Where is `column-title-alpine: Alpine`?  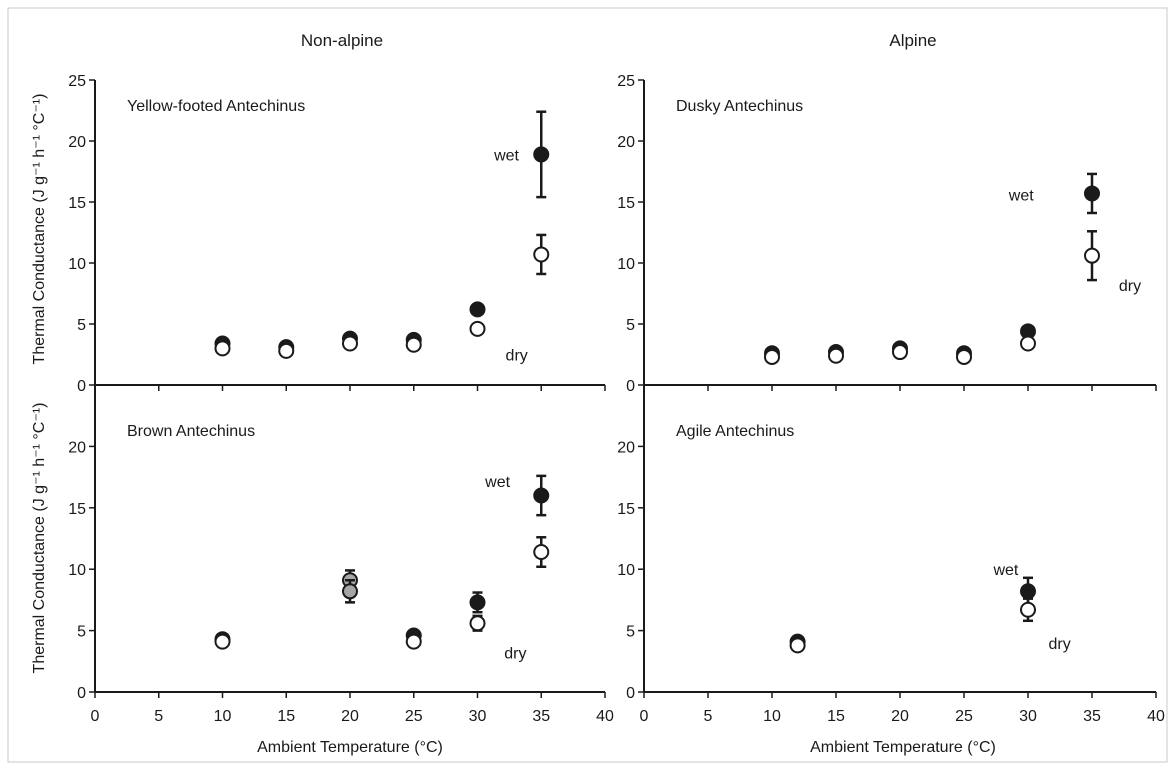
column-title-alpine: Alpine is located at coordinates (912, 40).